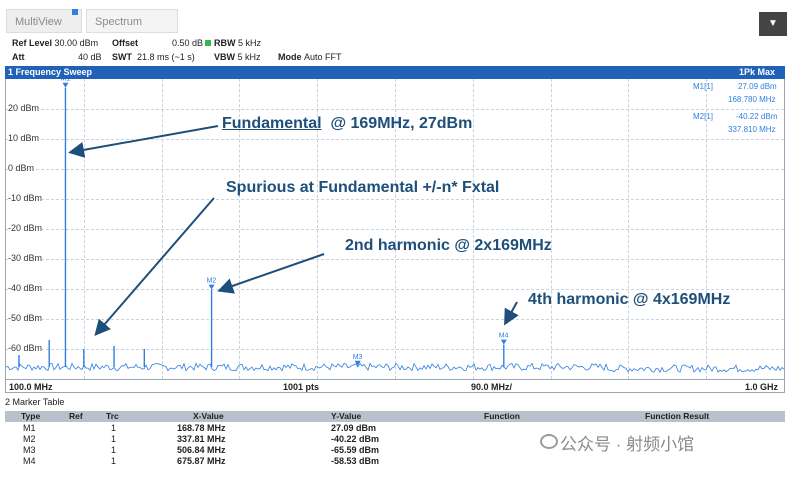 The height and width of the screenshot is (478, 809). What do you see at coordinates (310, 57) in the screenshot?
I see `mode-setting: Mode Auto FFT` at bounding box center [310, 57].